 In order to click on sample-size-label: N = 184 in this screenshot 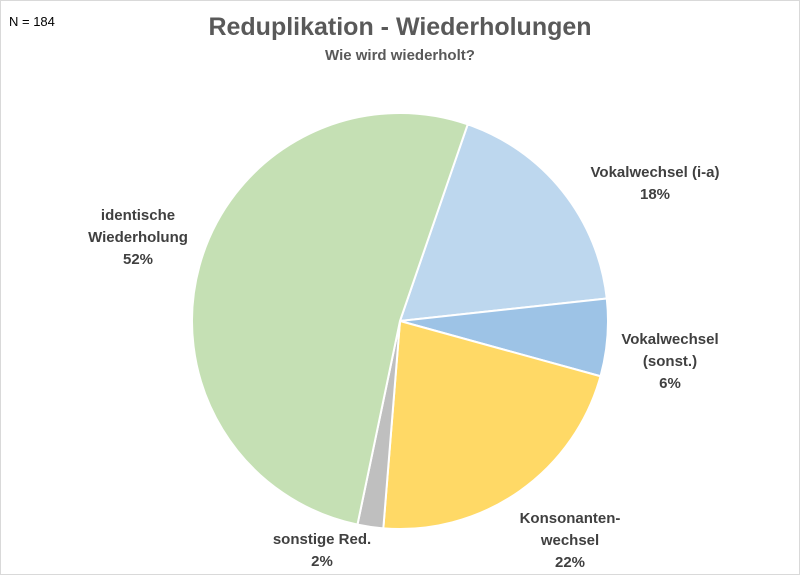, I will do `click(32, 21)`.